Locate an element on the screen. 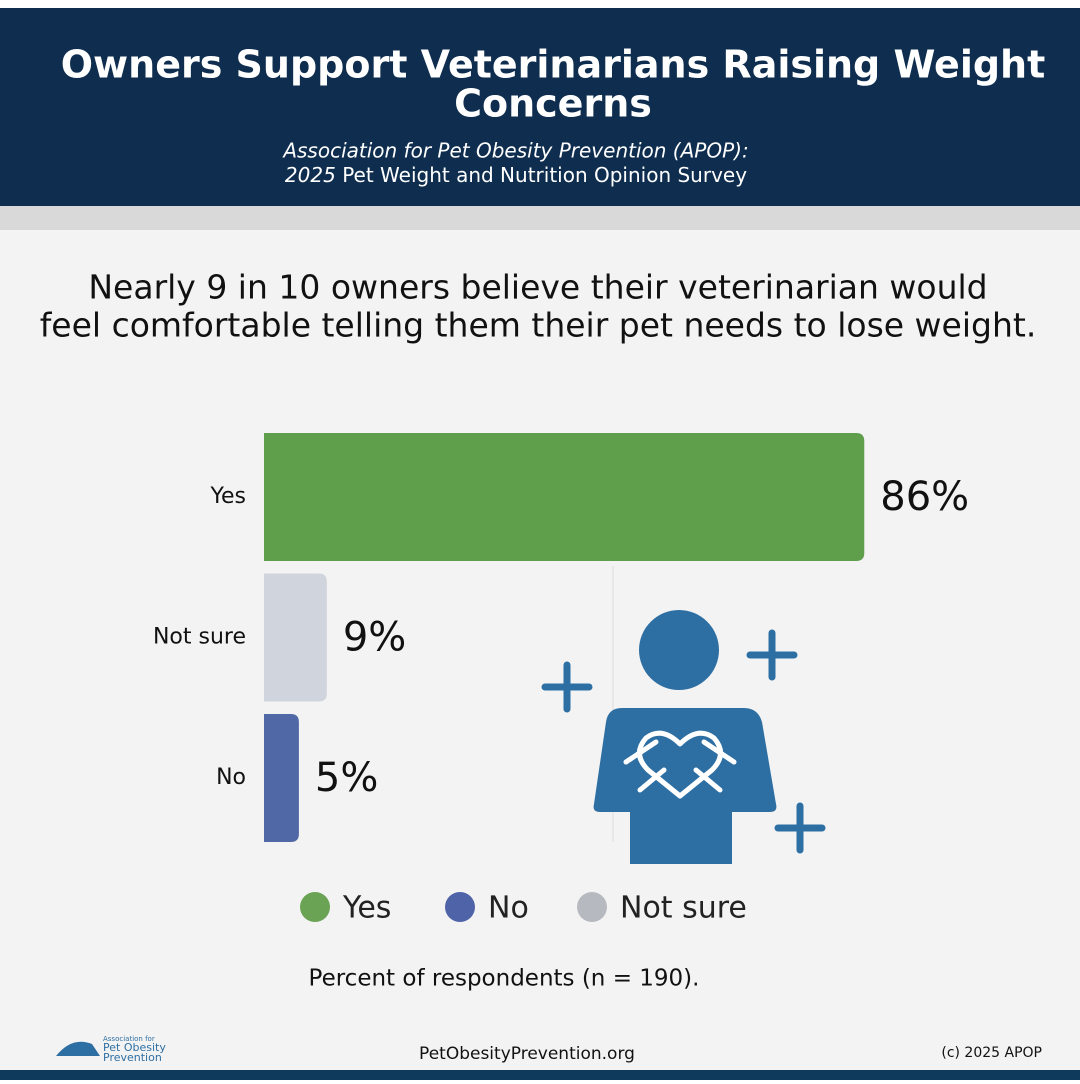 This screenshot has height=1084, width=1080. subtitle-rest: Pet Weight and Nutrition Opinion Survey is located at coordinates (544, 175).